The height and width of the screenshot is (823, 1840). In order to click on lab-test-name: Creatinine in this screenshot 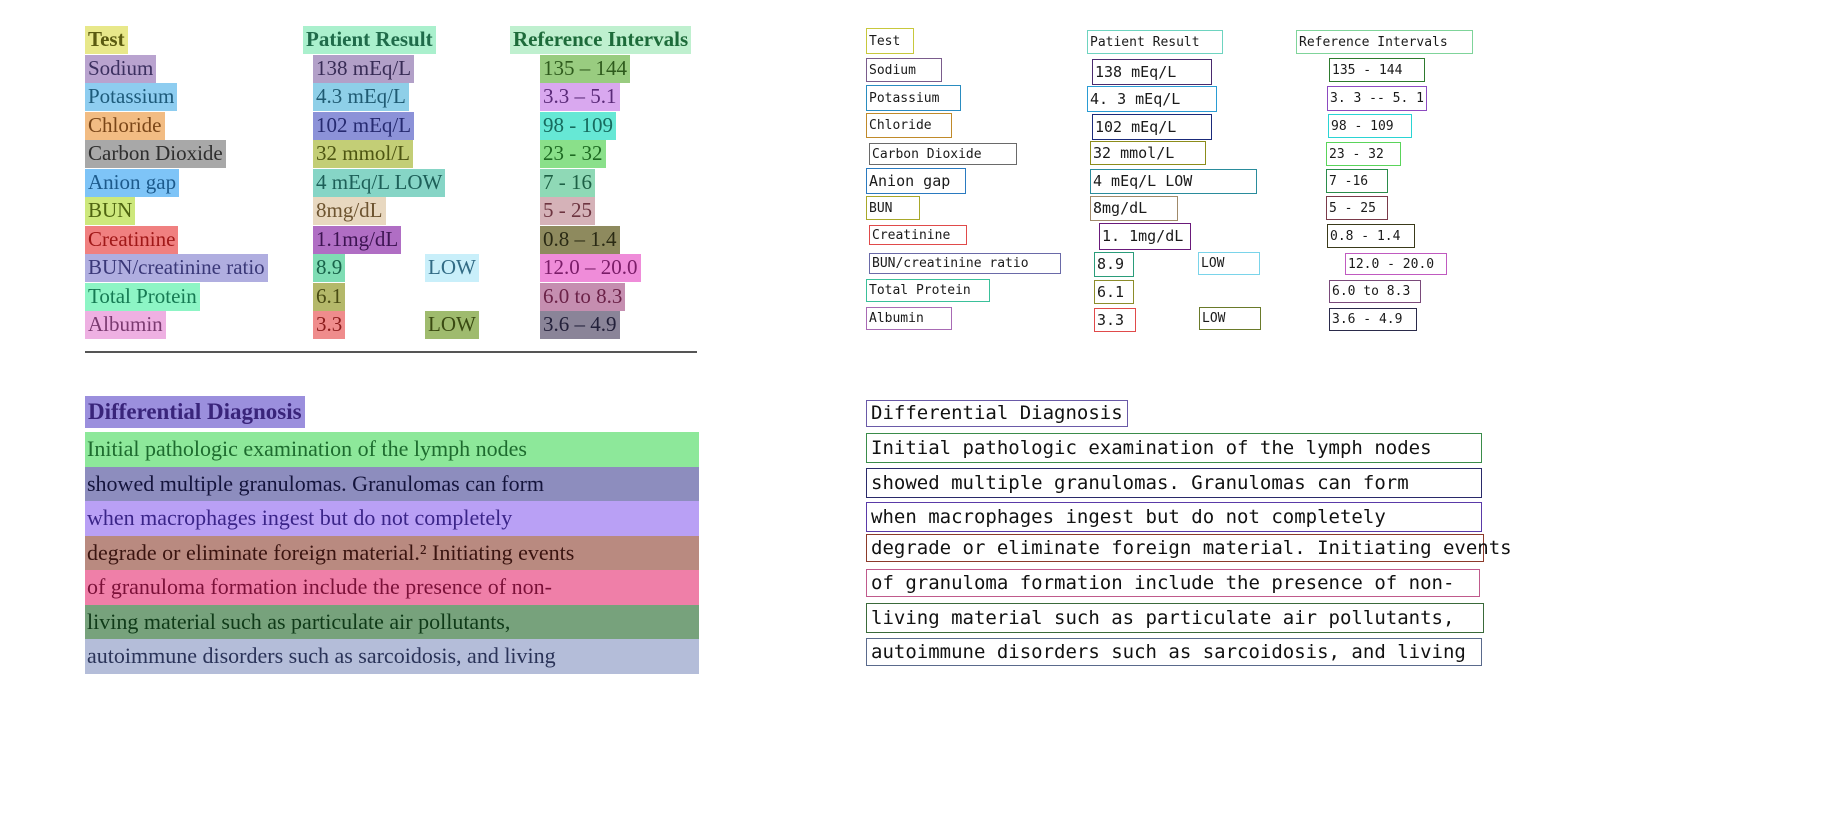, I will do `click(132, 239)`.